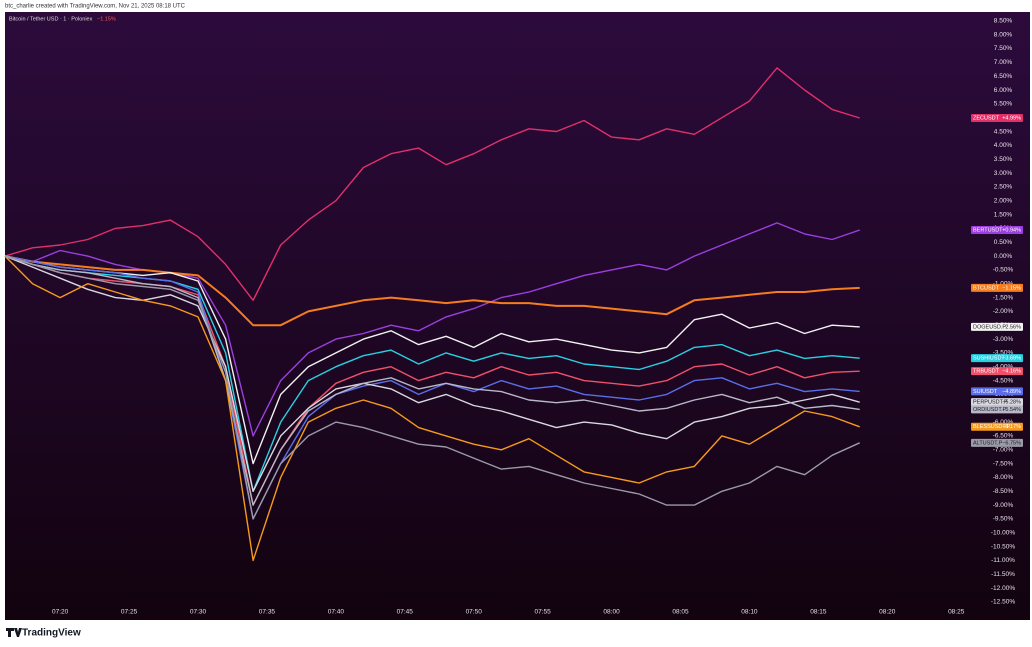  Describe the element at coordinates (1003, 200) in the screenshot. I see `y-tick-label: 2.00%` at that location.